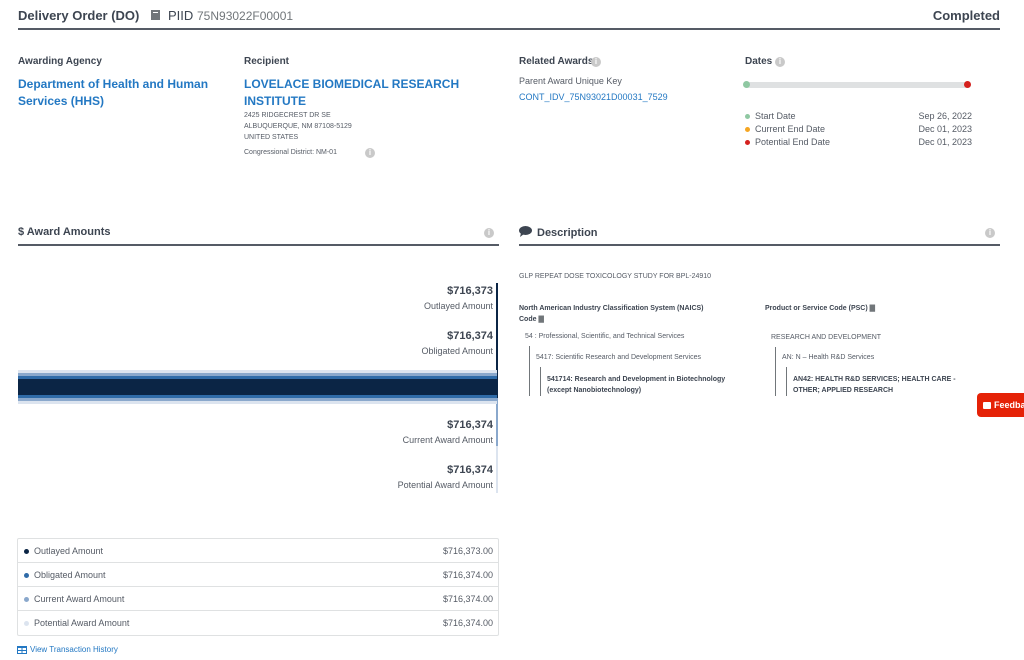  I want to click on outlayed-amount-value: $716,373, so click(470, 291).